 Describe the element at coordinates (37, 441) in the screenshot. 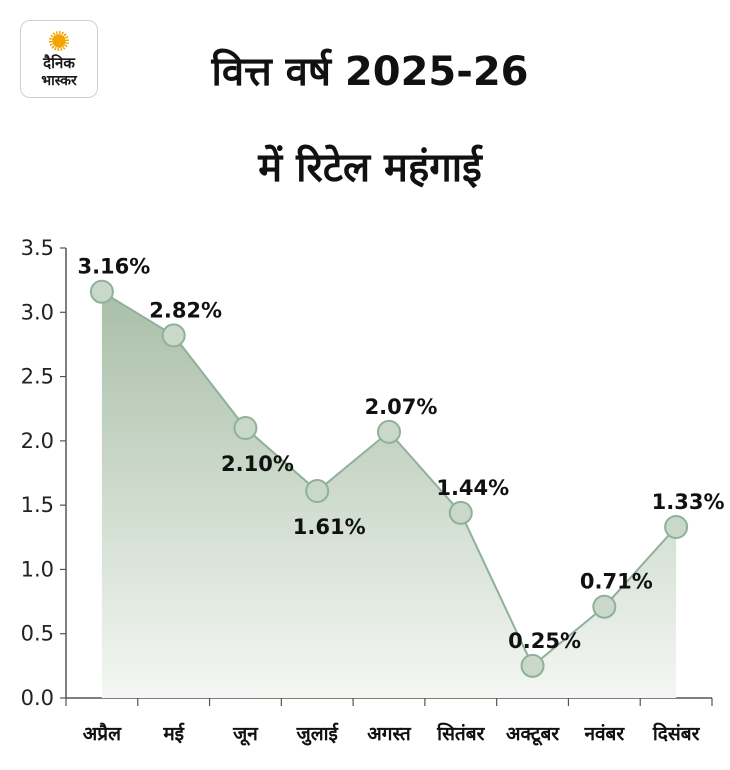

I see `y-tick-label: 2.0` at that location.